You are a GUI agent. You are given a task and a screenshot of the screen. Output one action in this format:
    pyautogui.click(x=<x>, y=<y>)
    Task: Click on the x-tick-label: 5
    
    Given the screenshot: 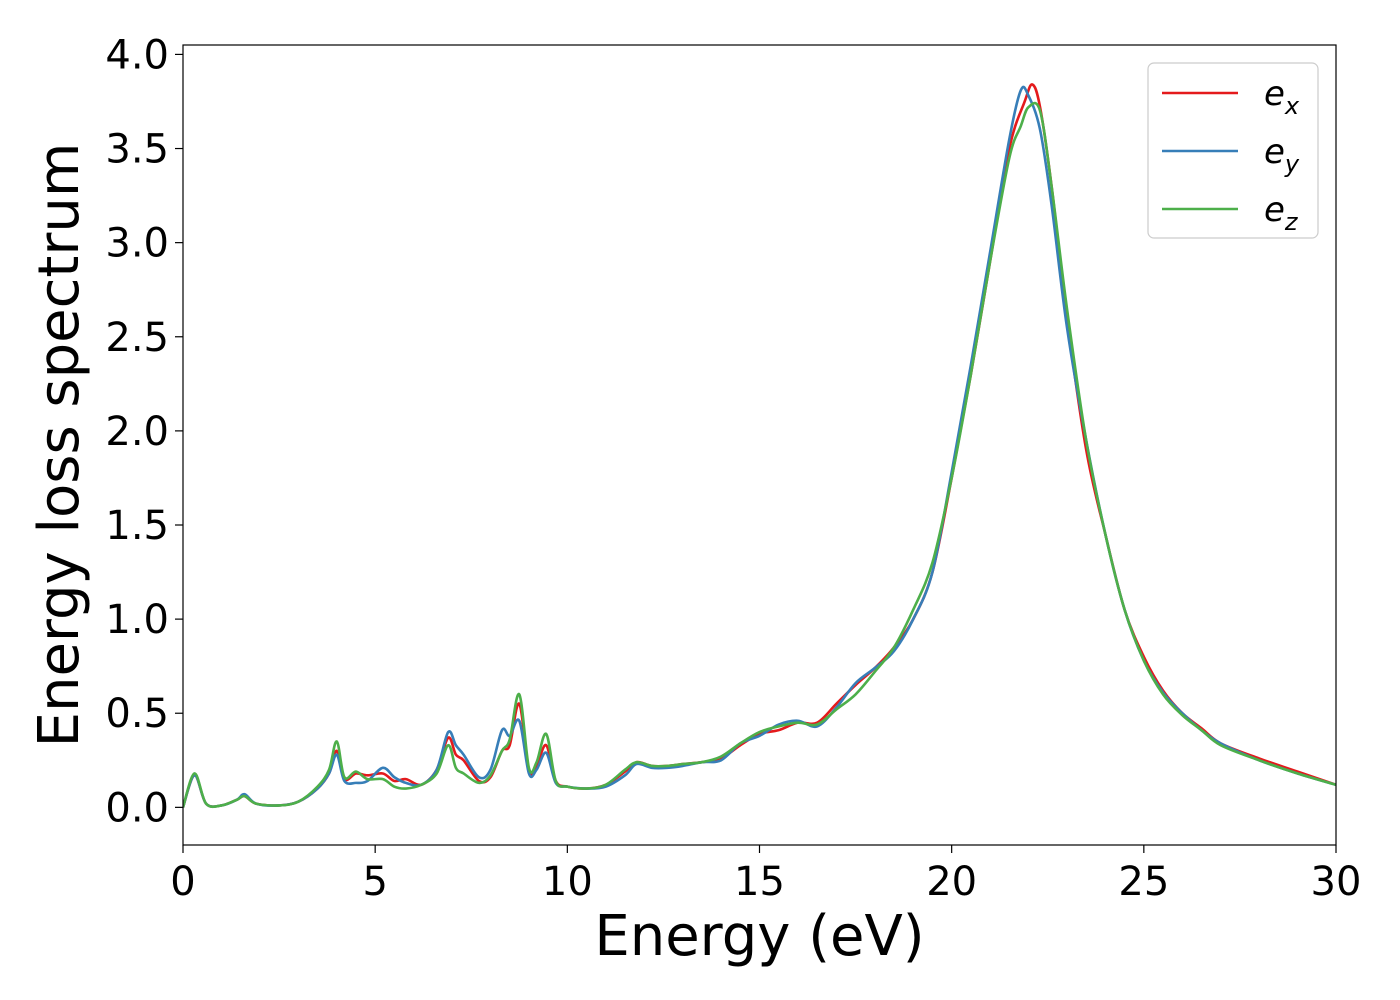 What is the action you would take?
    pyautogui.click(x=374, y=882)
    